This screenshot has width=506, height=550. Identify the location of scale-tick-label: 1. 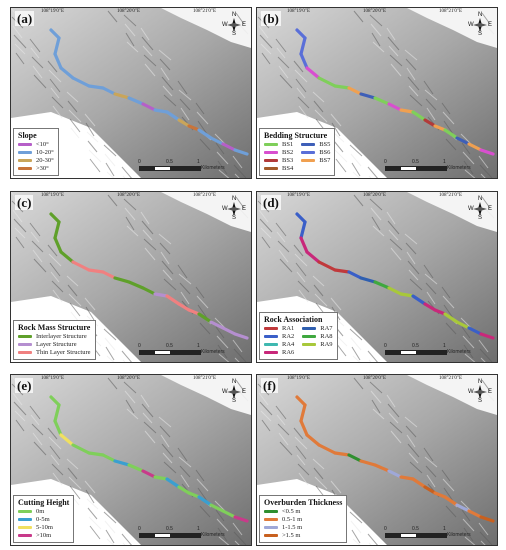
(444, 529).